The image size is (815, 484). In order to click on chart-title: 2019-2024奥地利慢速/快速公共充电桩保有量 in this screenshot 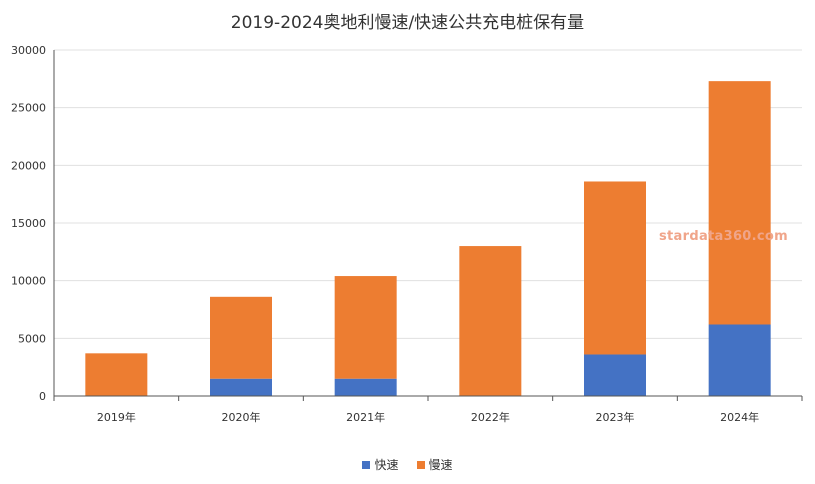, I will do `click(407, 23)`.